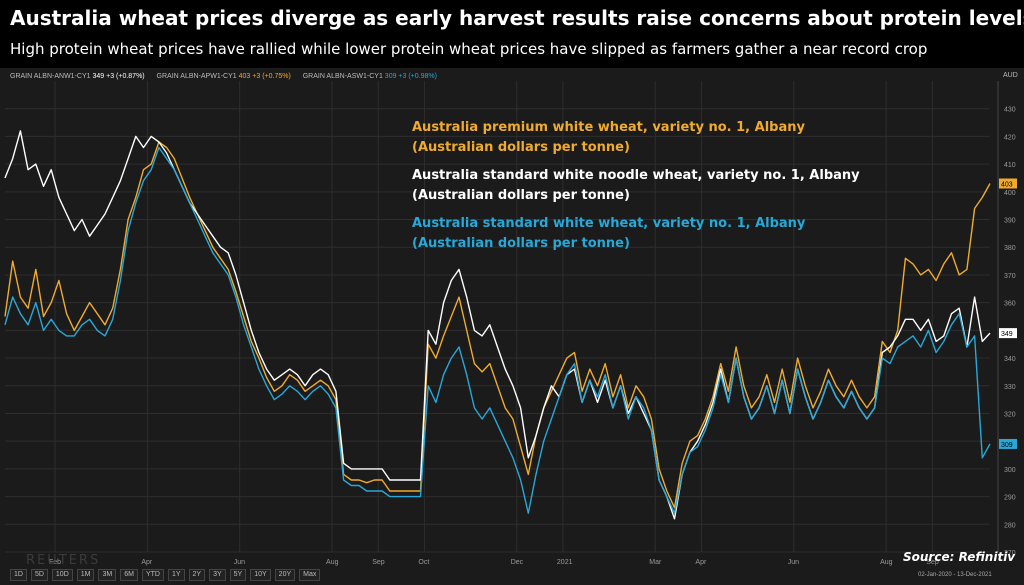 This screenshot has height=585, width=1024. I want to click on legend-noodle-unit: (Australian dollars per tonne), so click(521, 195).